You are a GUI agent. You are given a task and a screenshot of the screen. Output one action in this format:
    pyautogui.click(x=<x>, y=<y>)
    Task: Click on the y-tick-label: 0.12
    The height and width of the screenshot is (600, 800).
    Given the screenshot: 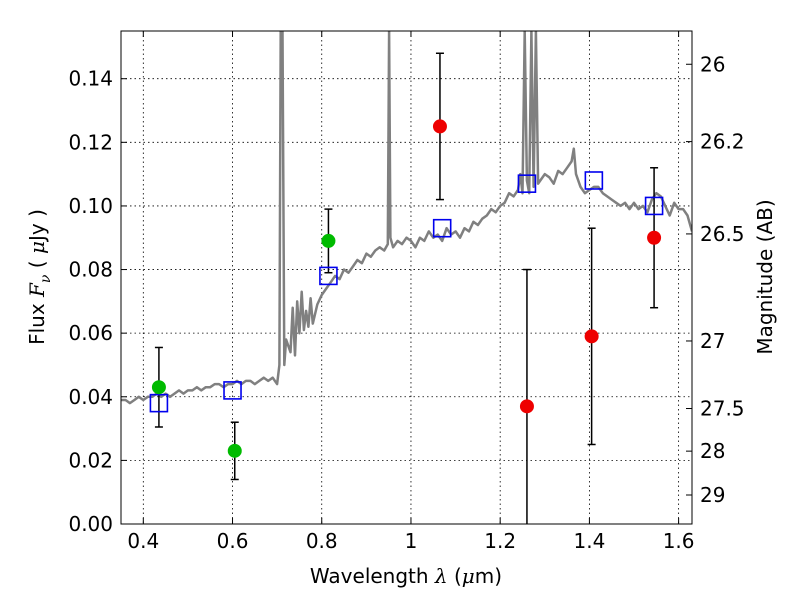 What is the action you would take?
    pyautogui.click(x=90, y=142)
    